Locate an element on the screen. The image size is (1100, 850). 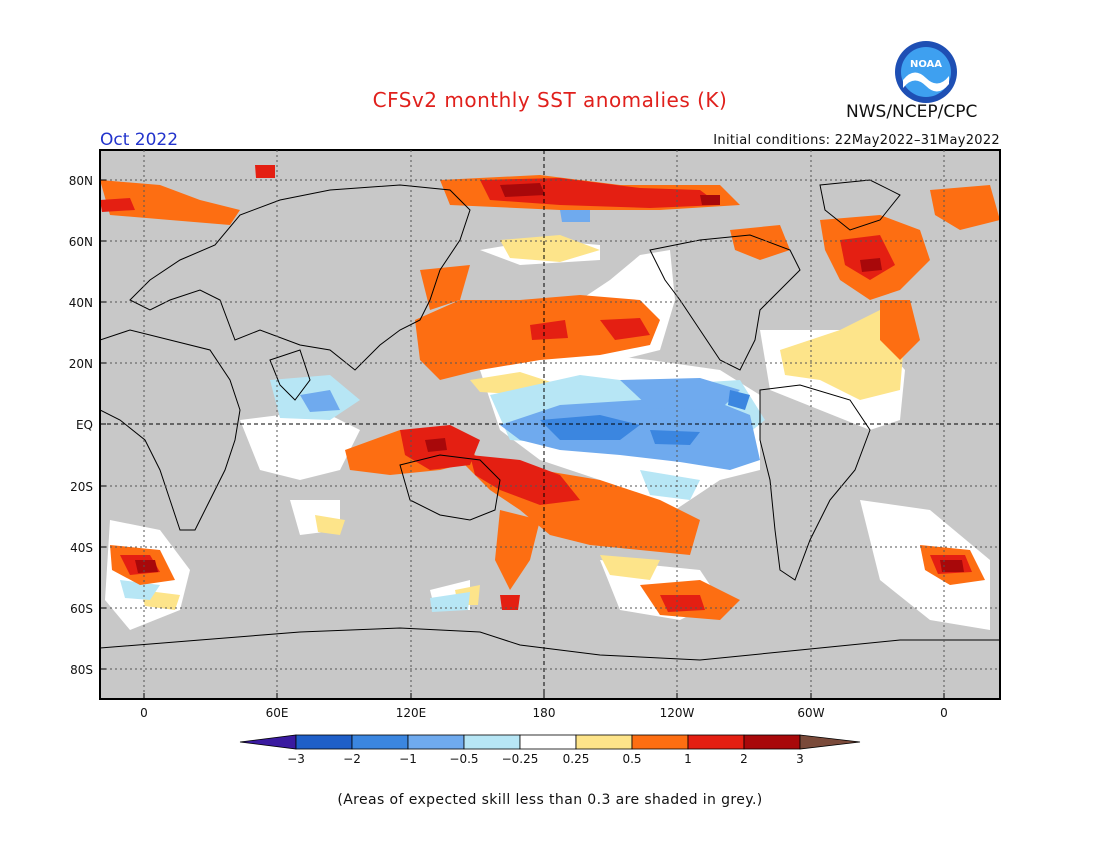
colorbar-tick-label: −0.25 is located at coordinates (520, 759).